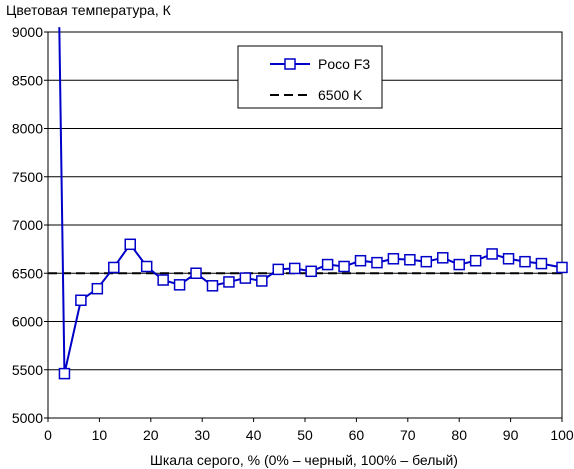 This screenshot has height=469, width=574. I want to click on x-tick-label: 80, so click(459, 435).